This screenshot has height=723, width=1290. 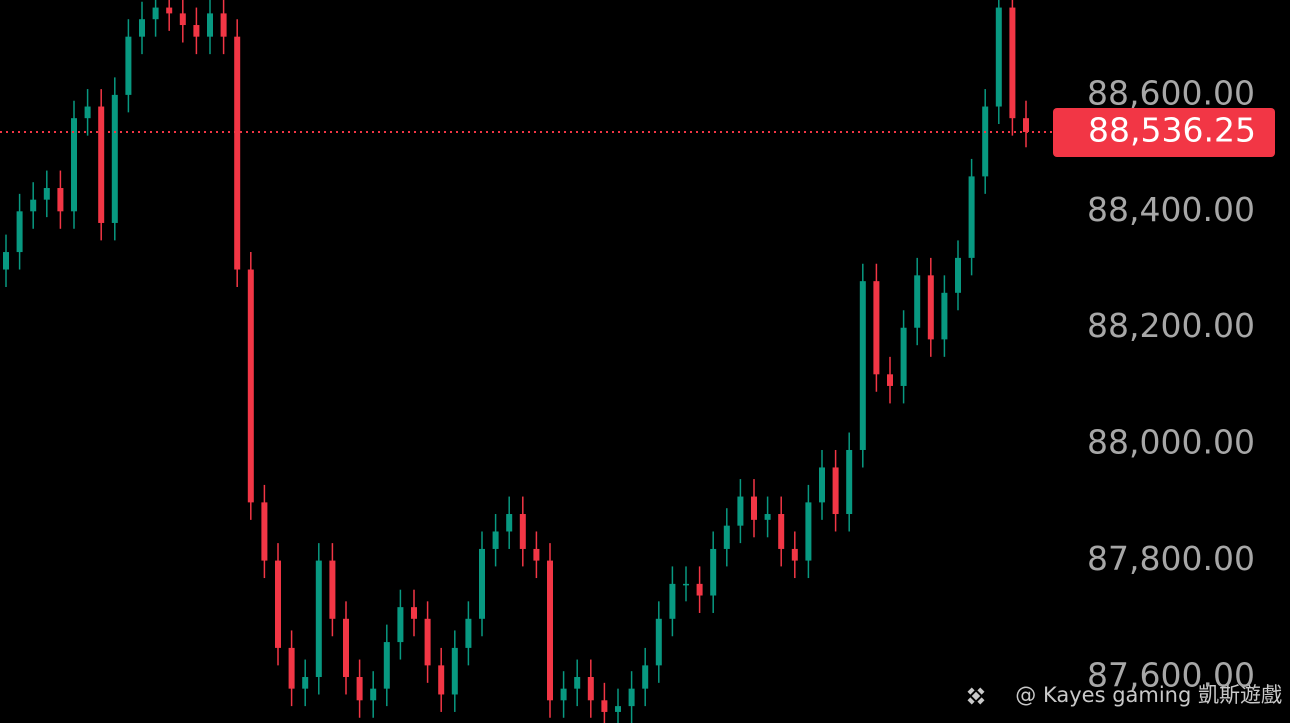 What do you see at coordinates (1172, 129) in the screenshot?
I see `current-price-label: 88,536.25` at bounding box center [1172, 129].